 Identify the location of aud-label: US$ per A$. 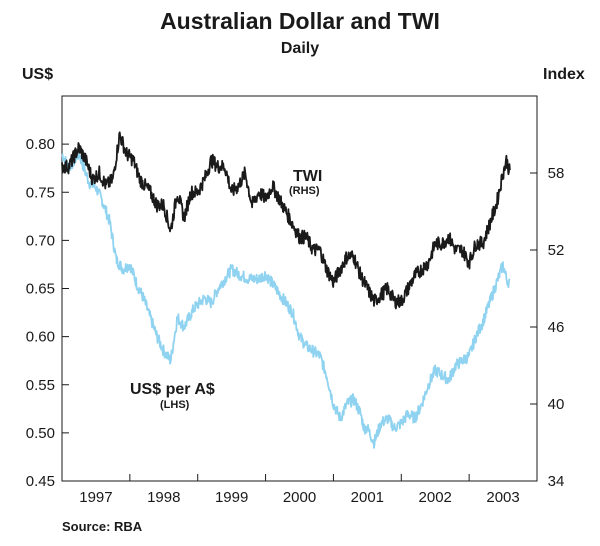
(172, 389).